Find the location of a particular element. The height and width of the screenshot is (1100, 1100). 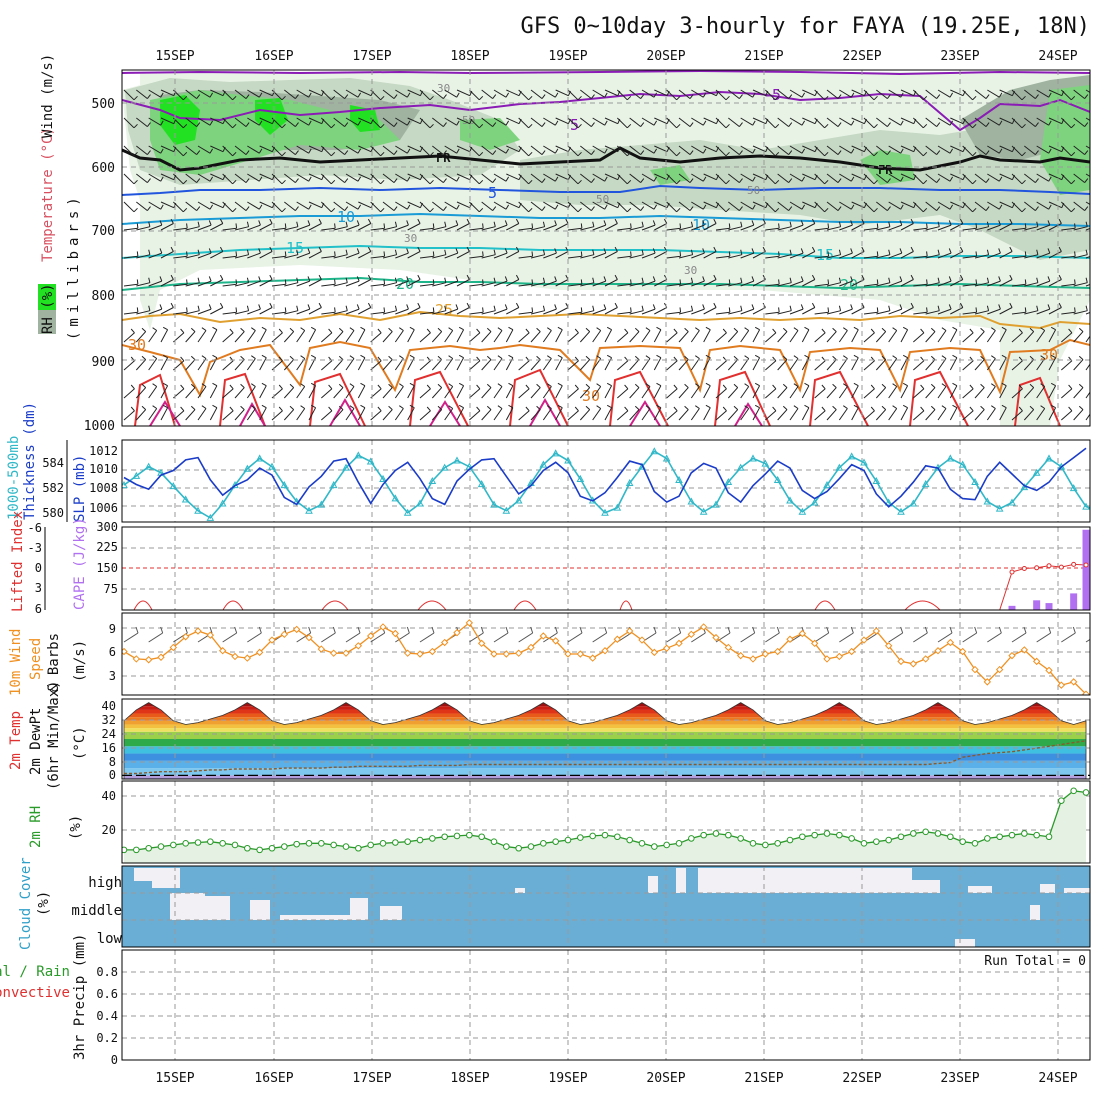

temp2m-band is located at coordinates (605, 722).